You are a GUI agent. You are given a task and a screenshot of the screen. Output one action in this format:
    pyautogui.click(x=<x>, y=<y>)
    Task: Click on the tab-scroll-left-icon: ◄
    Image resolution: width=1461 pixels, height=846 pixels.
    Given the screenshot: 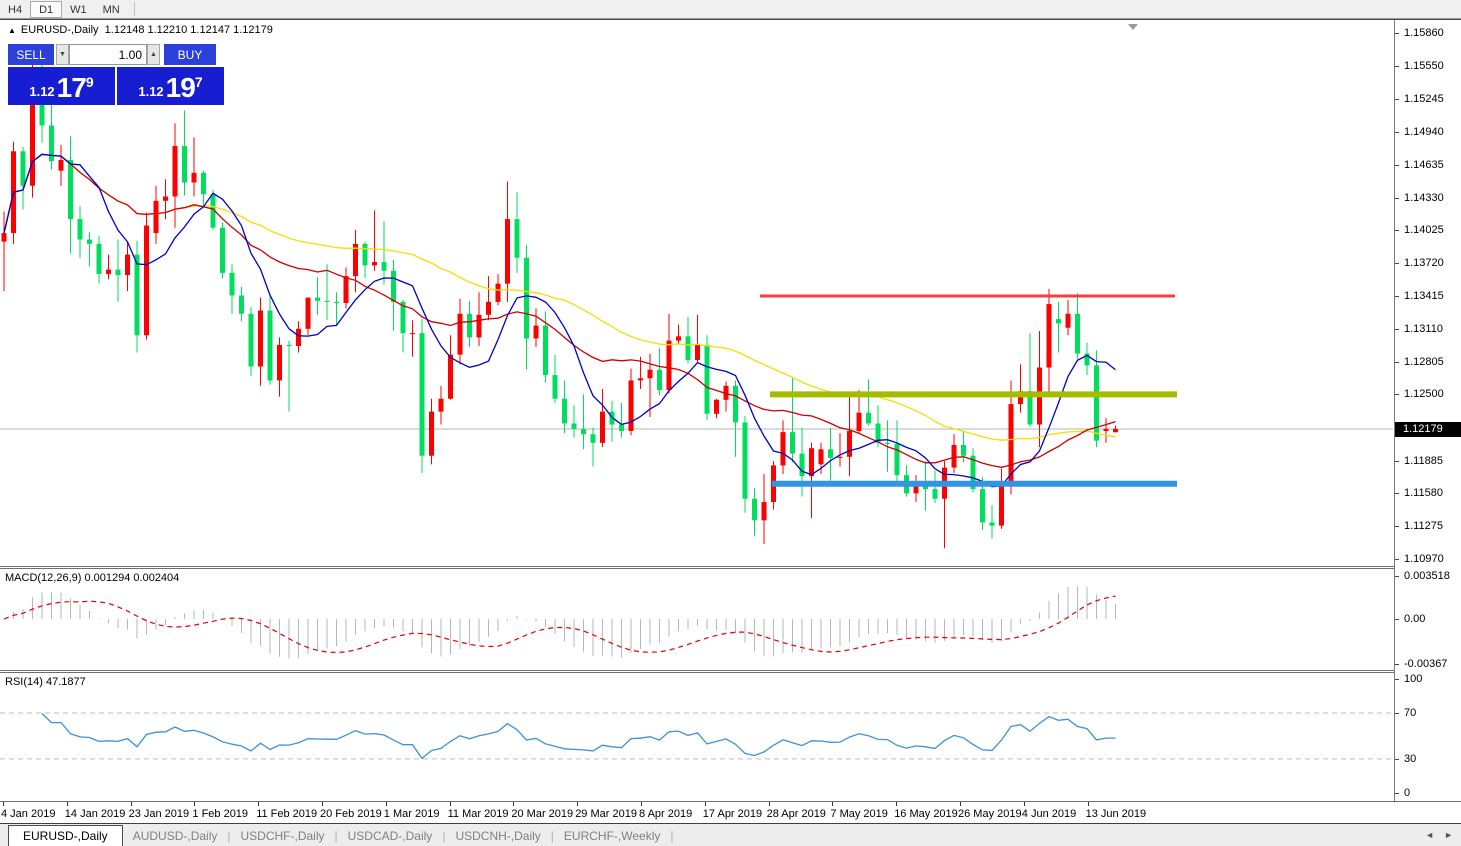 What is the action you would take?
    pyautogui.click(x=1430, y=835)
    